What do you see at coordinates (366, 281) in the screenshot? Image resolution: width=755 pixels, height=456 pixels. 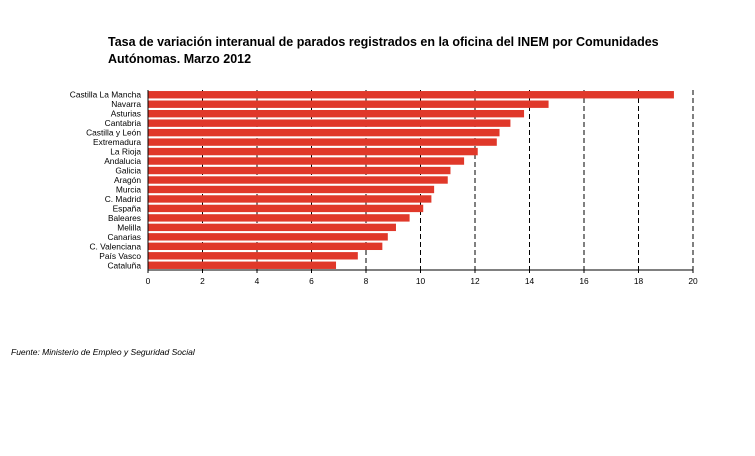 I see `x-tick-label-8: 8` at bounding box center [366, 281].